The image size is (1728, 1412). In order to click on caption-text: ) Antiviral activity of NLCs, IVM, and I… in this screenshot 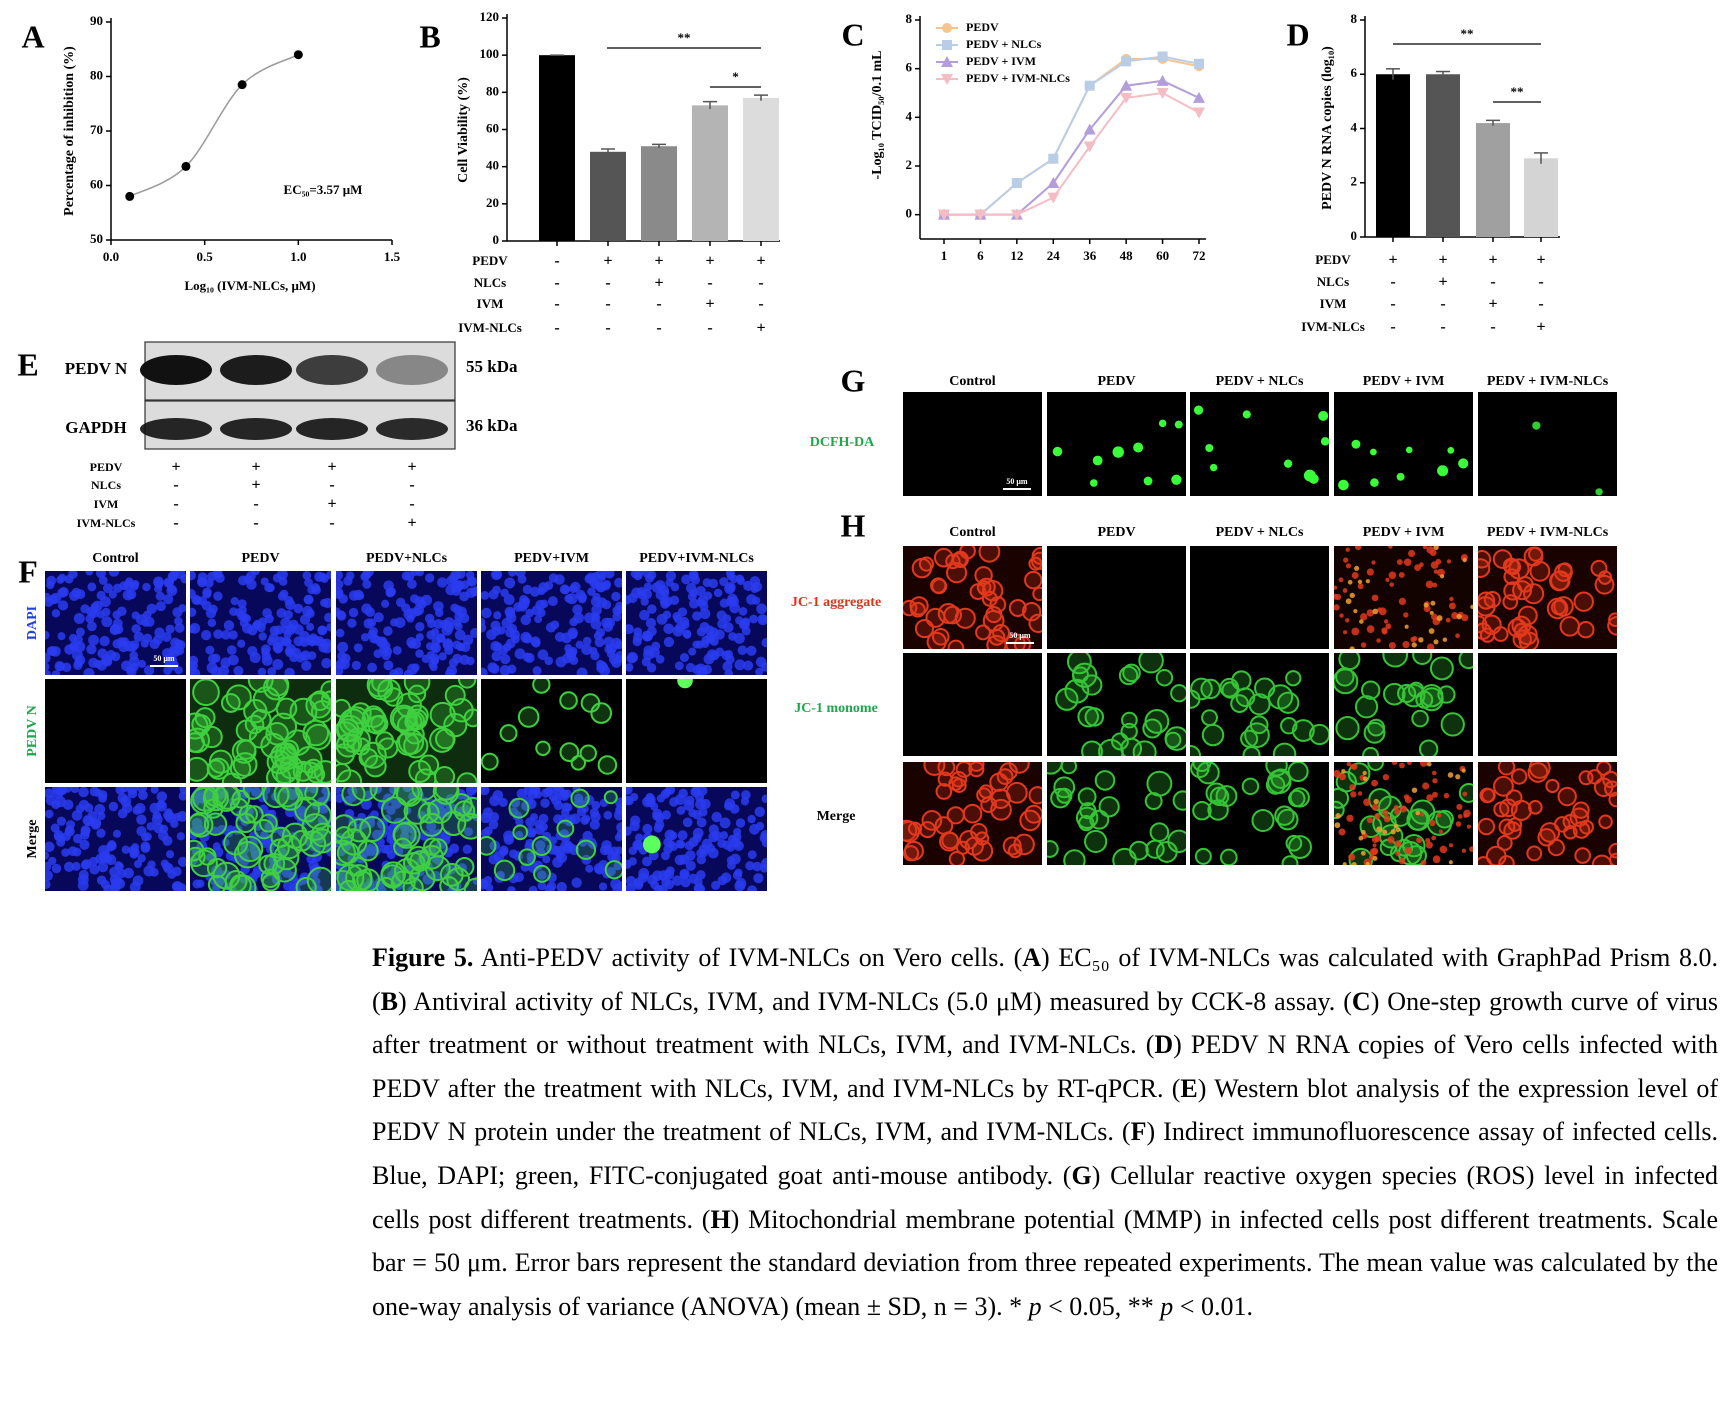, I will do `click(875, 1001)`.